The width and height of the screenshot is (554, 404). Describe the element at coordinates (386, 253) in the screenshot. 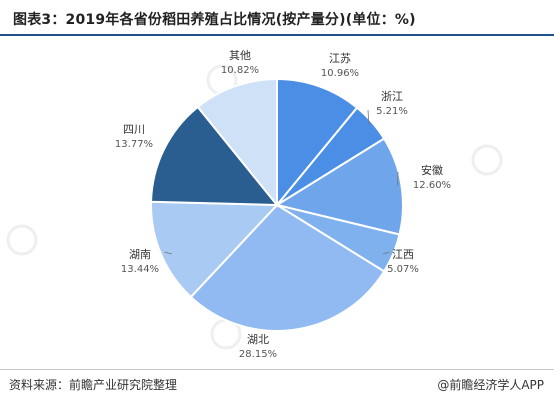

I see `leader-line-江西` at that location.